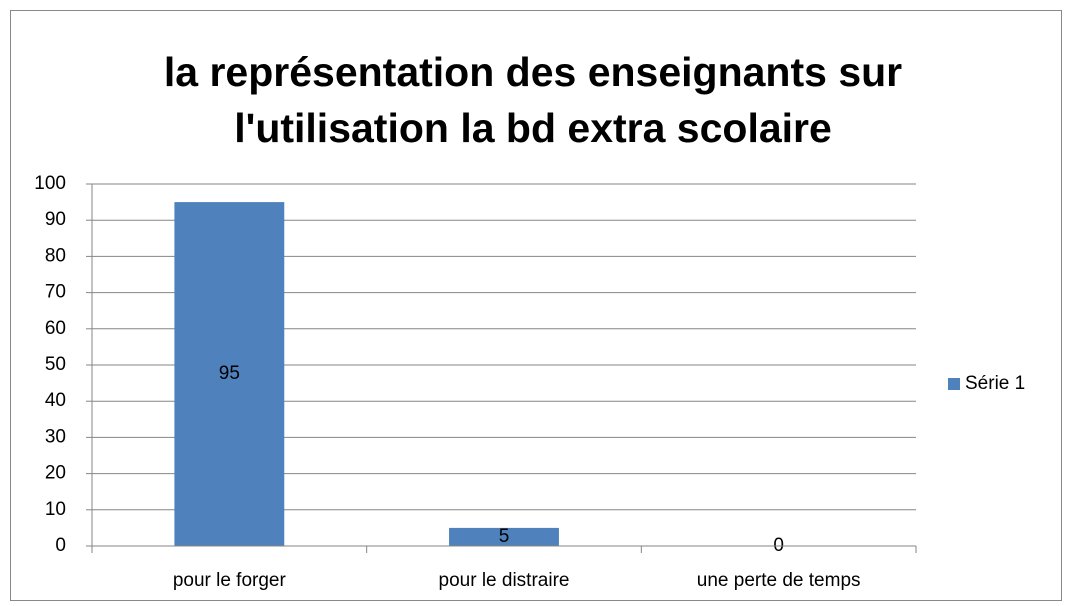 The height and width of the screenshot is (606, 1067). I want to click on y-tick-label: 50, so click(55, 364).